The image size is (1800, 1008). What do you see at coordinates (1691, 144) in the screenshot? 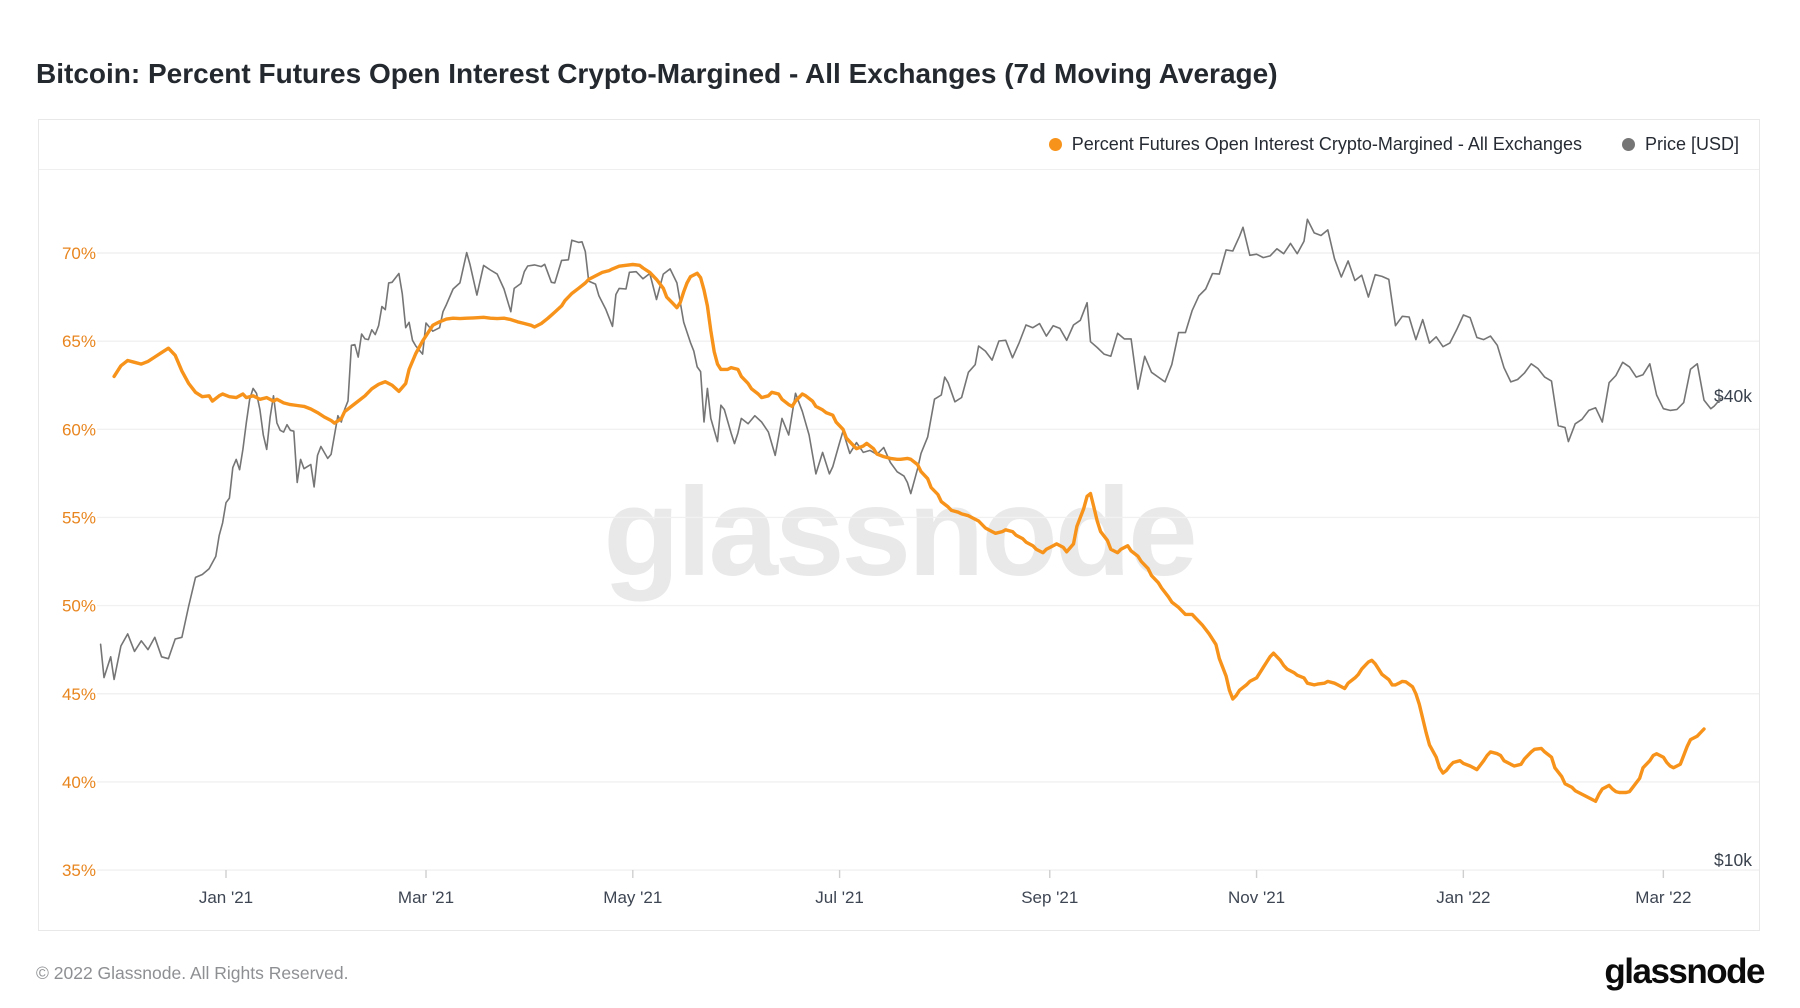
I see `legend-label-price: Price [USD]` at bounding box center [1691, 144].